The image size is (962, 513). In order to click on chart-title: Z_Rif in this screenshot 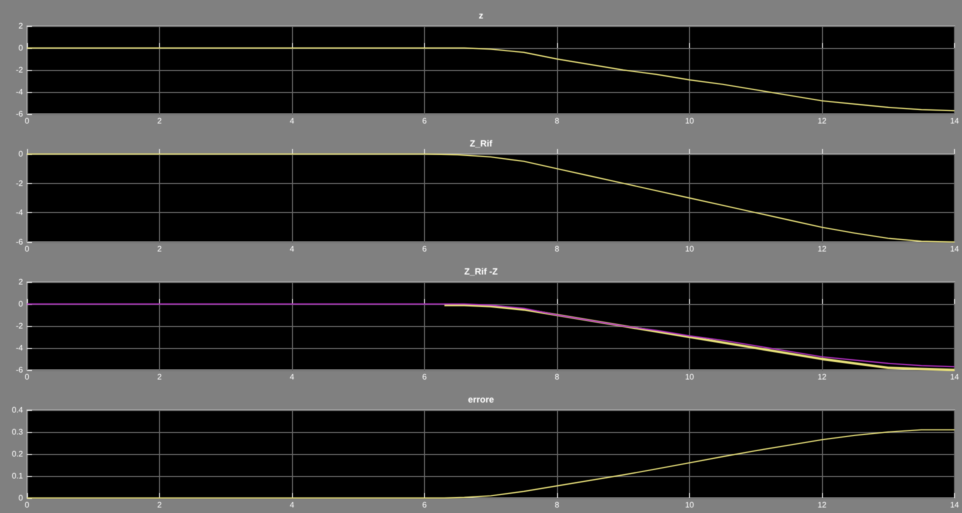, I will do `click(482, 143)`.